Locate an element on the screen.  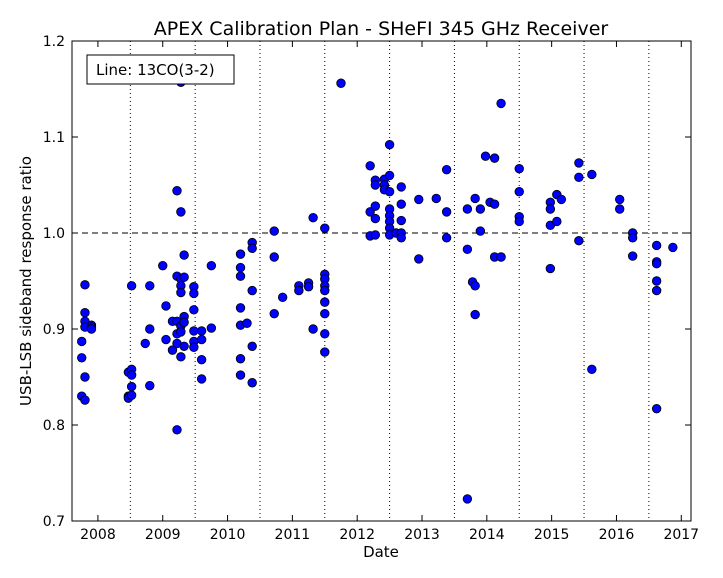
y-axis-label: USB-LSB sideband response ratio is located at coordinates (26, 281).